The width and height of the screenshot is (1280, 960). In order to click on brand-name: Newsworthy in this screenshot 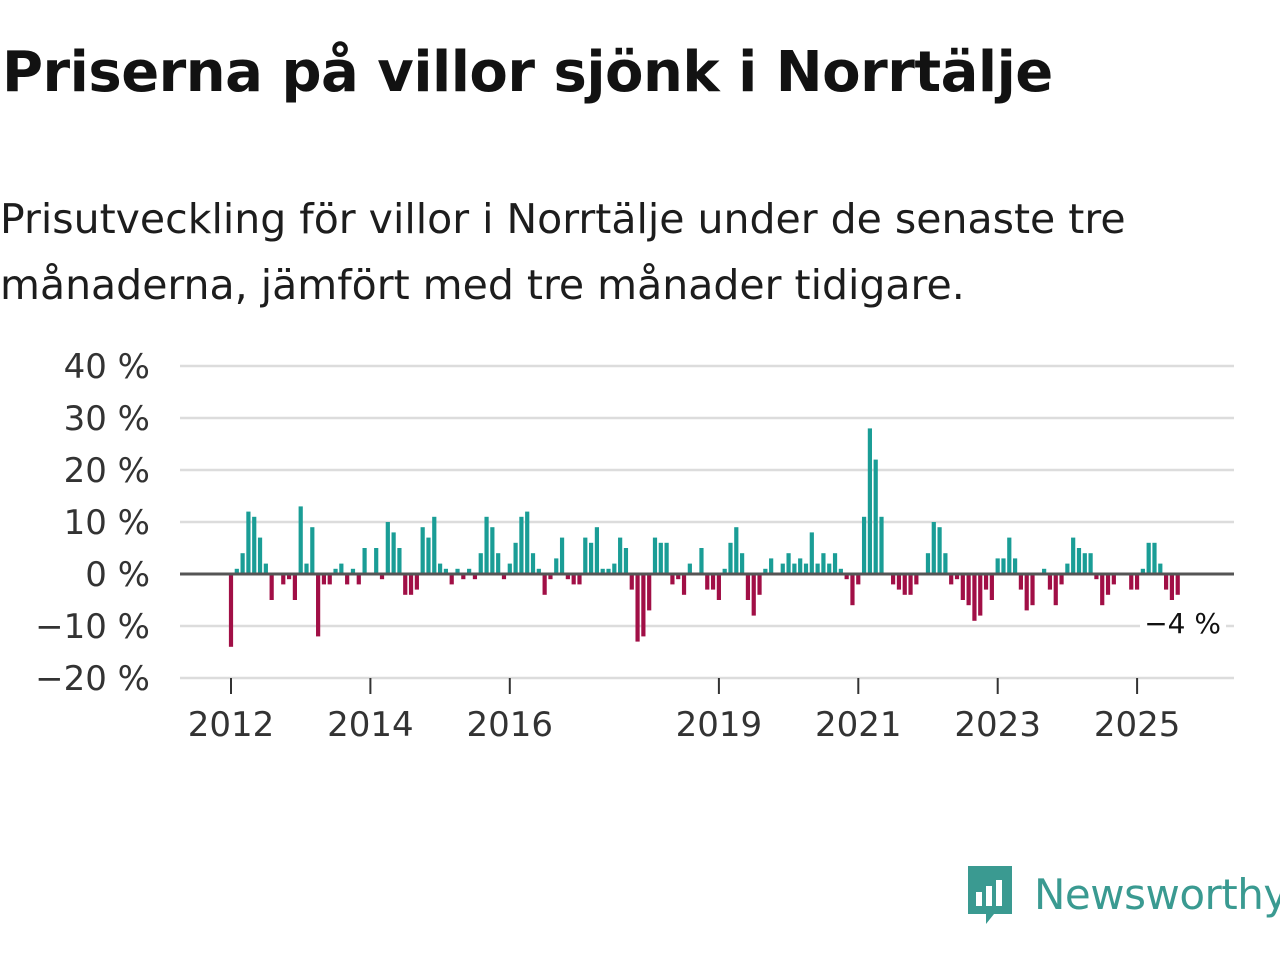, I will do `click(1157, 894)`.